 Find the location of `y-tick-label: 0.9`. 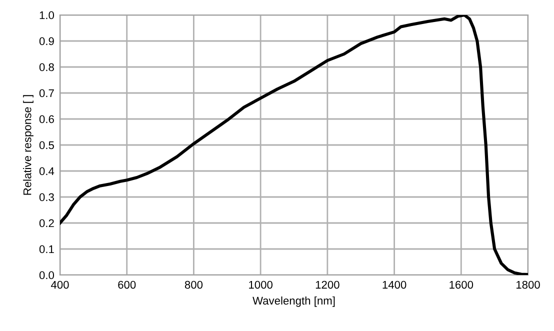

y-tick-label: 0.9 is located at coordinates (46, 41).